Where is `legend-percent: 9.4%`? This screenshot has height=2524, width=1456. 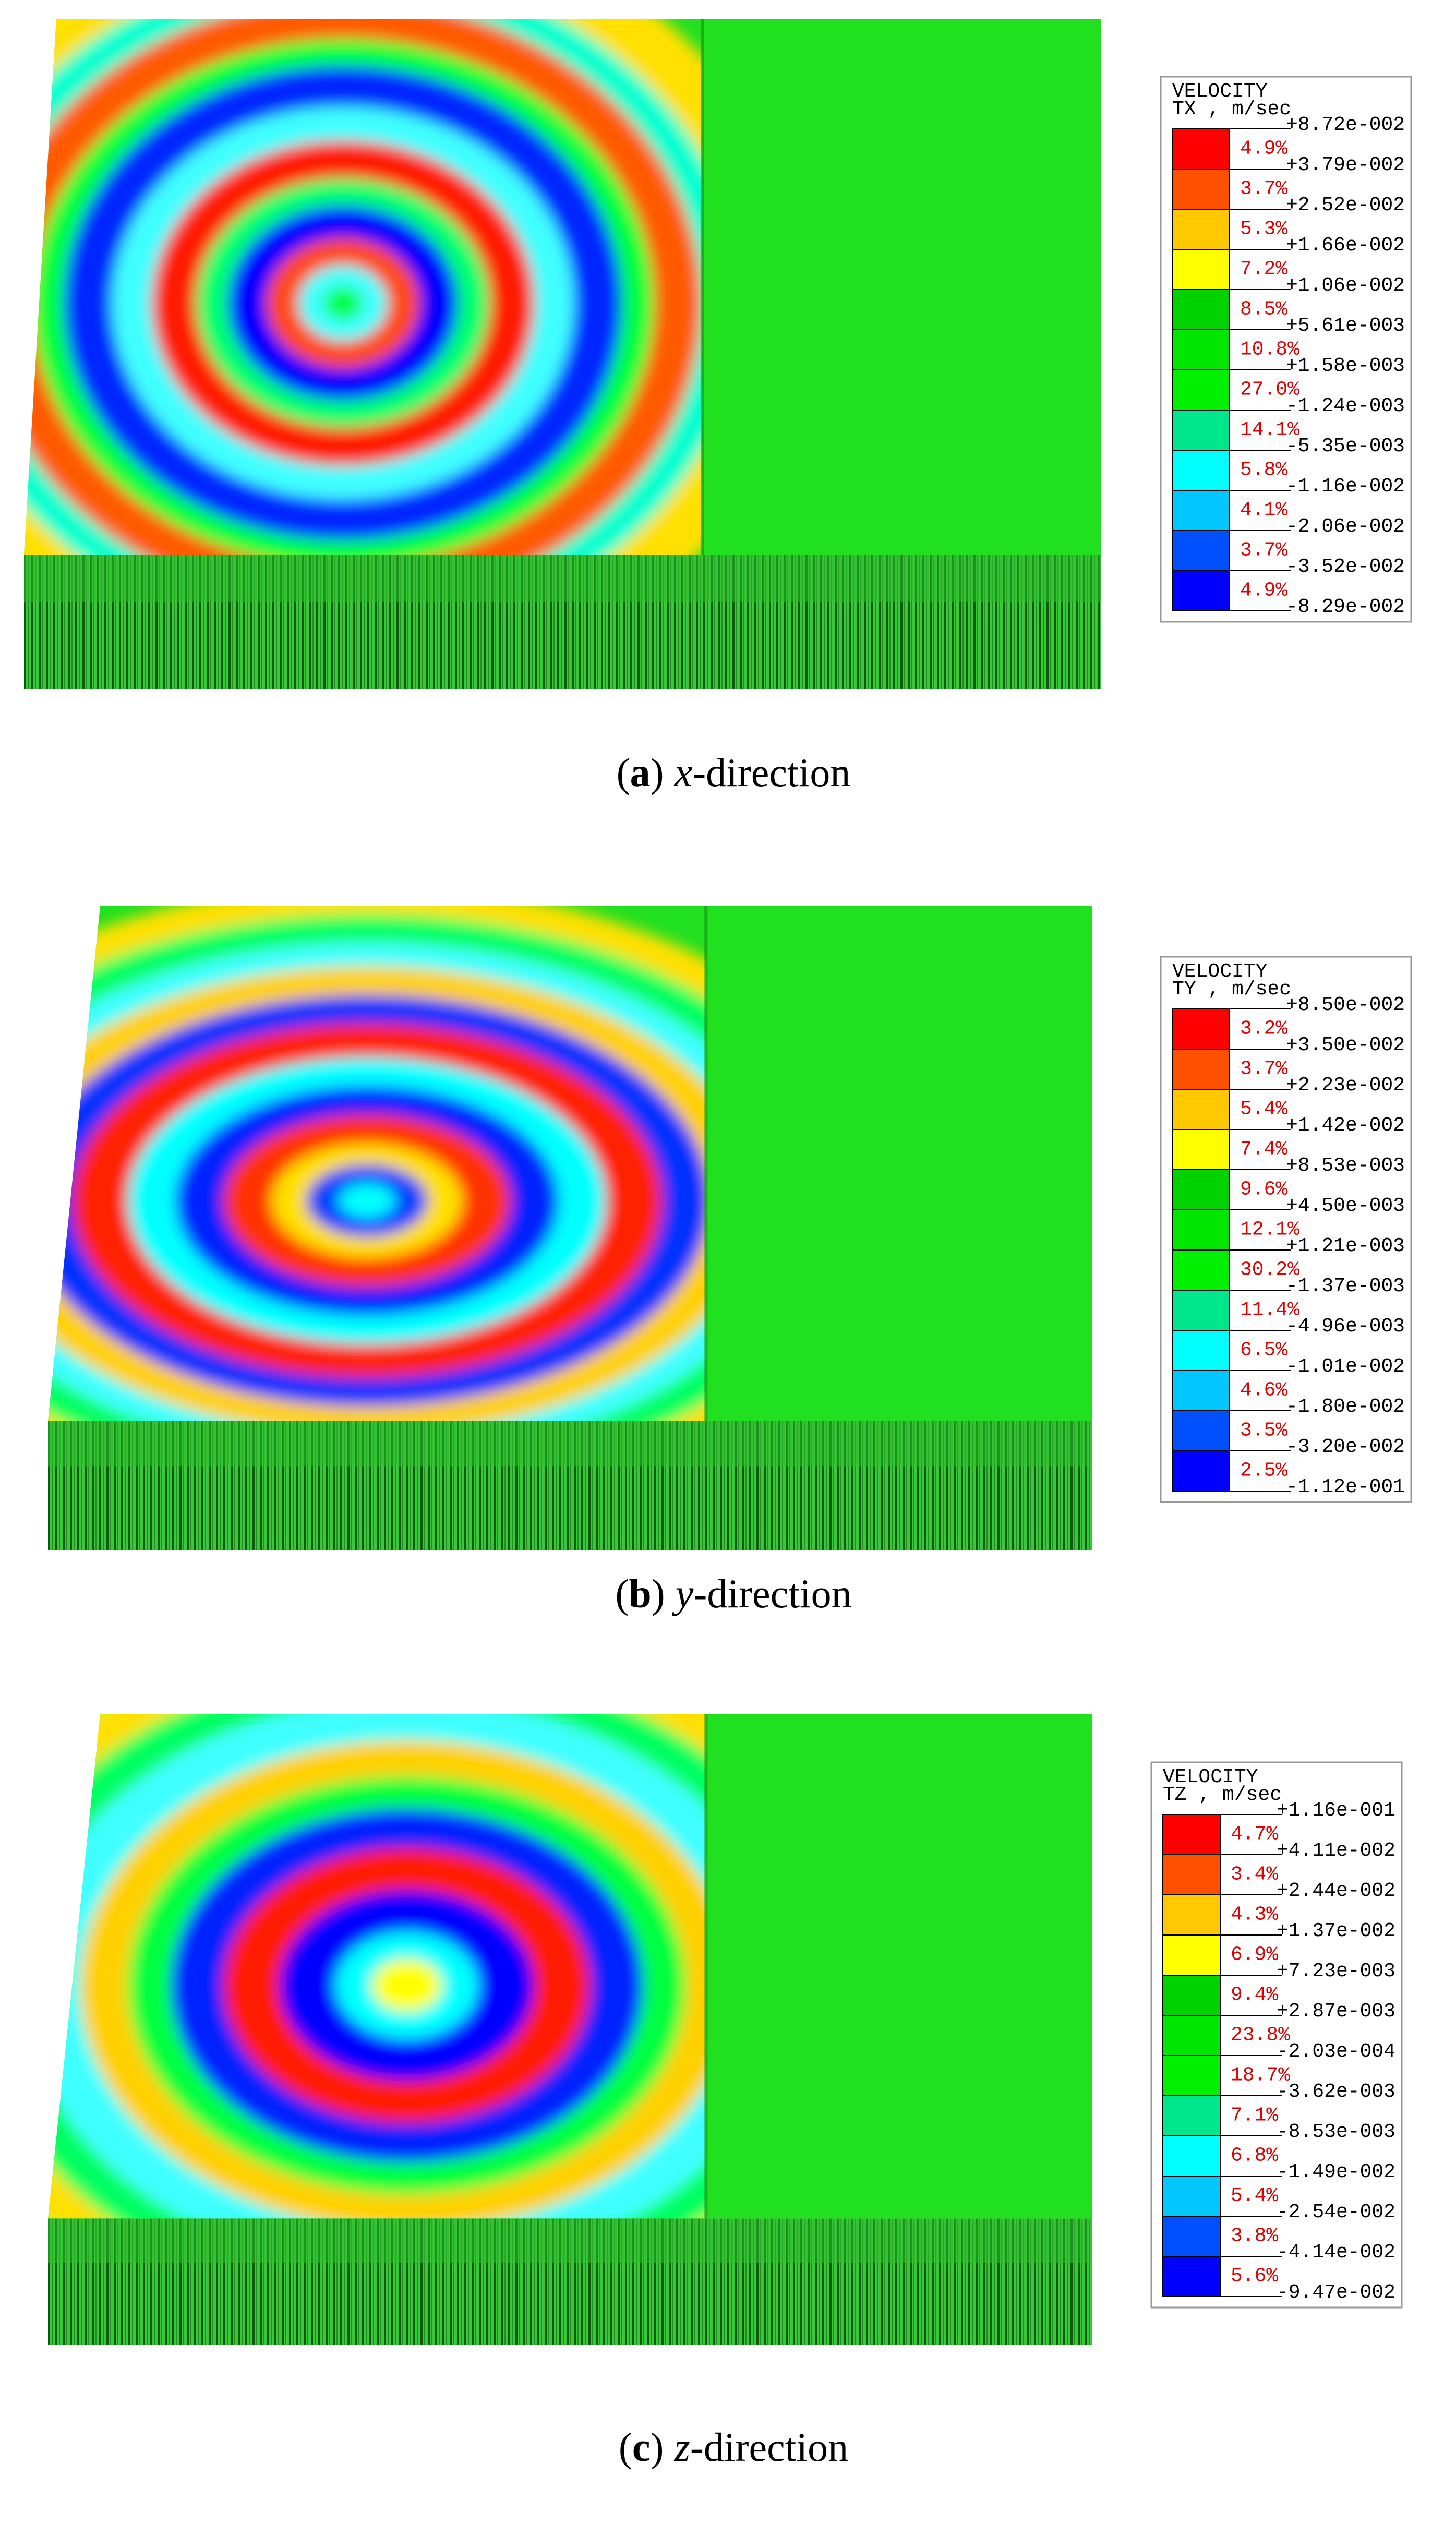
legend-percent: 9.4% is located at coordinates (1254, 1995).